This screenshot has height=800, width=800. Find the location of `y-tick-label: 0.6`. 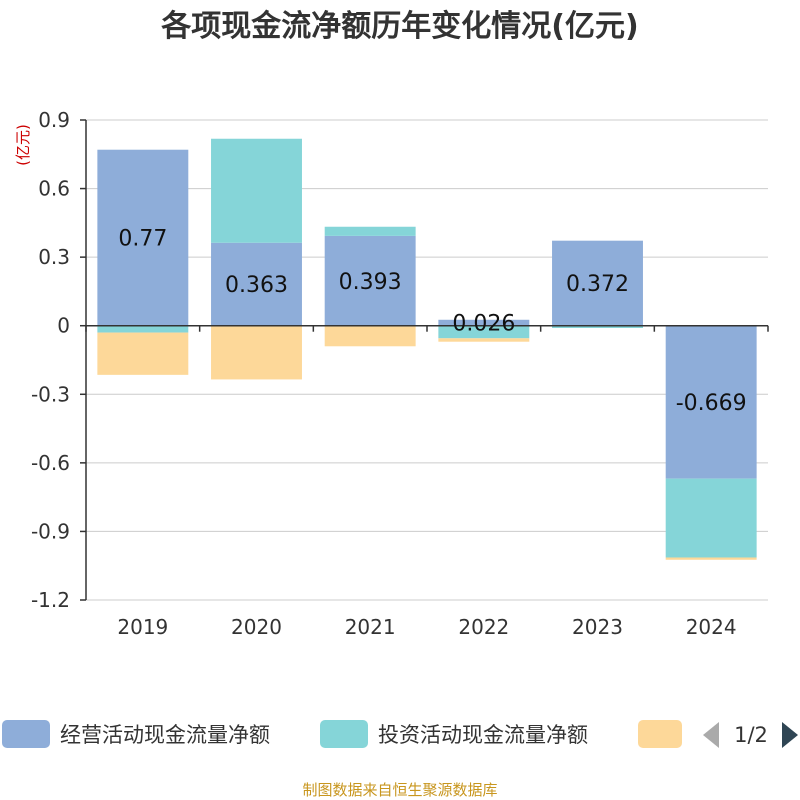

y-tick-label: 0.6 is located at coordinates (54, 189).